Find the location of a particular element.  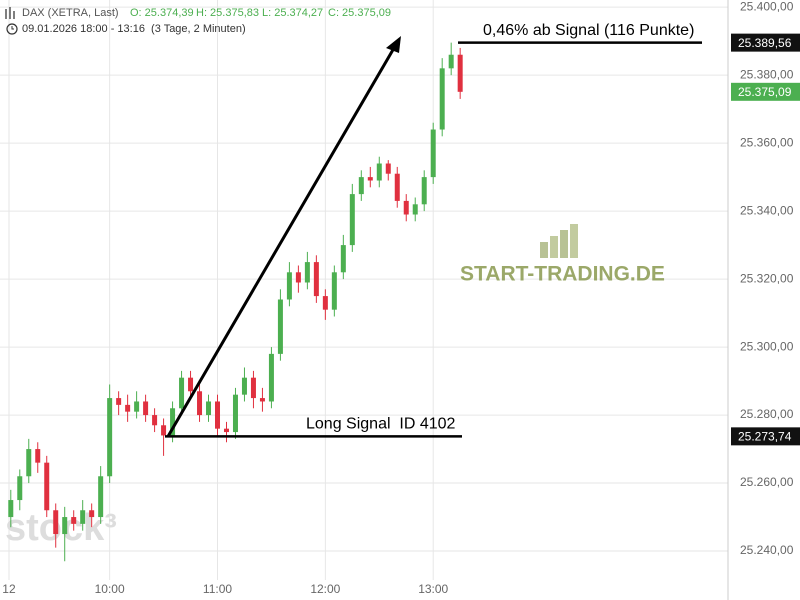

price-tag-label: 25.273,74 is located at coordinates (765, 437).